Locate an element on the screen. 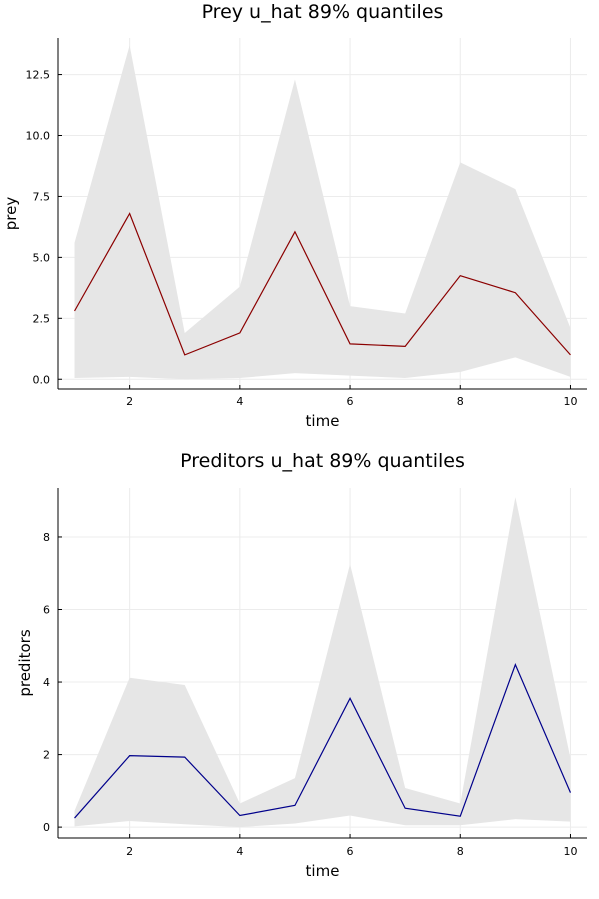  y-axis-label: preditors is located at coordinates (25, 663).